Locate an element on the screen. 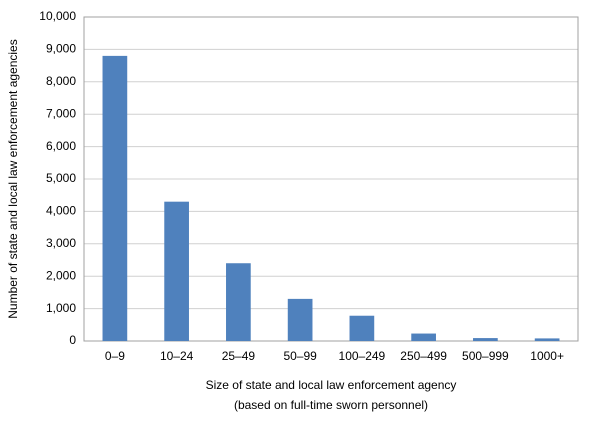 The height and width of the screenshot is (422, 600). y-tick-label: 6,000 is located at coordinates (61, 146).